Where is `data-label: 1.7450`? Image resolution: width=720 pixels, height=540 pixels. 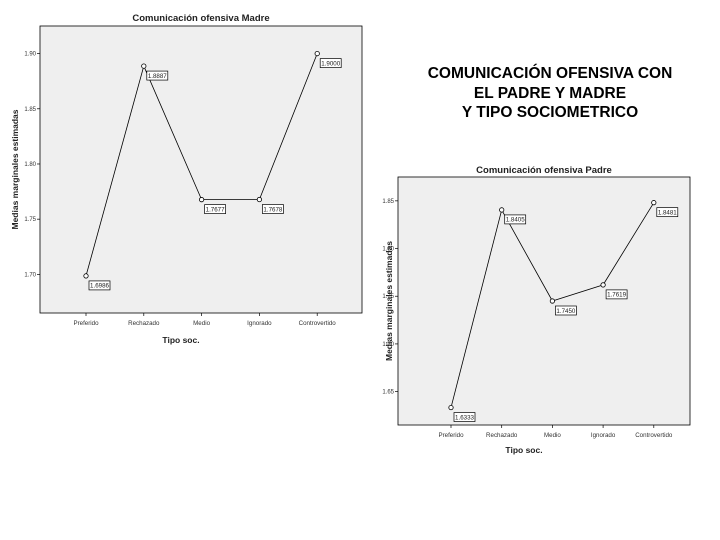
data-label: 1.7450 is located at coordinates (565, 311).